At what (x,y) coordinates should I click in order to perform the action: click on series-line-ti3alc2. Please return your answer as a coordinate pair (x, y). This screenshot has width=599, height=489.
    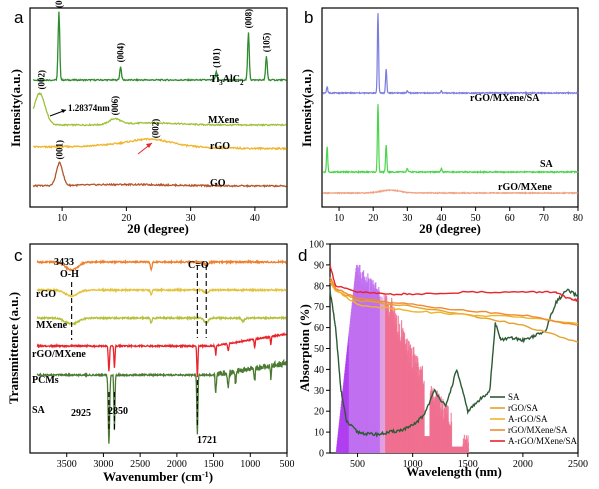
    Looking at the image, I should click on (159, 46).